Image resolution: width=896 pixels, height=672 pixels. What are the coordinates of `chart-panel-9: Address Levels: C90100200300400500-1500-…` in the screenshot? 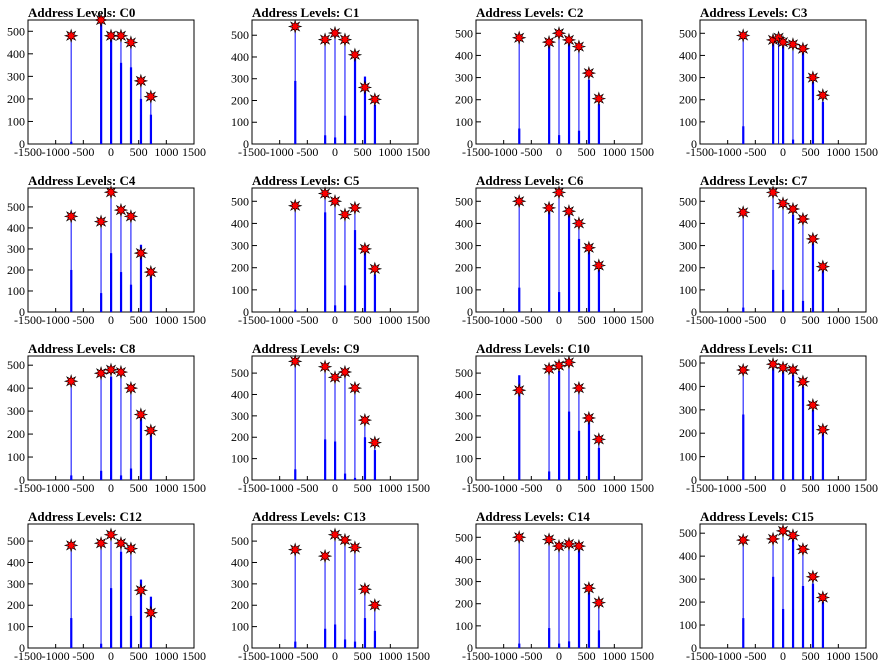 It's located at (330, 418).